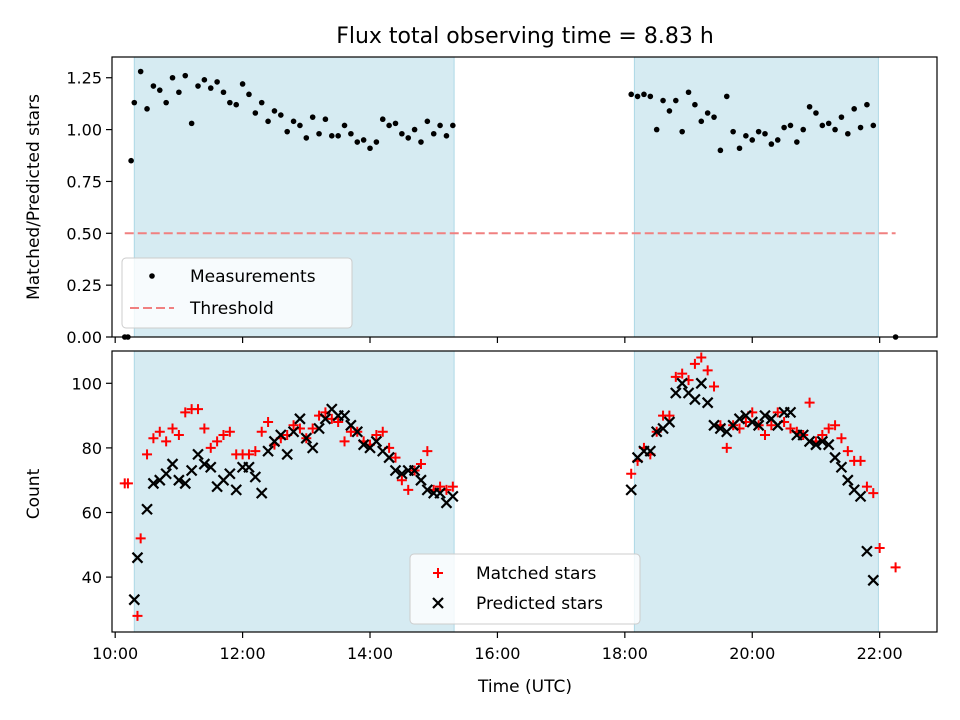  Describe the element at coordinates (438, 603) in the screenshot. I see `legend-marker-predicted` at that location.